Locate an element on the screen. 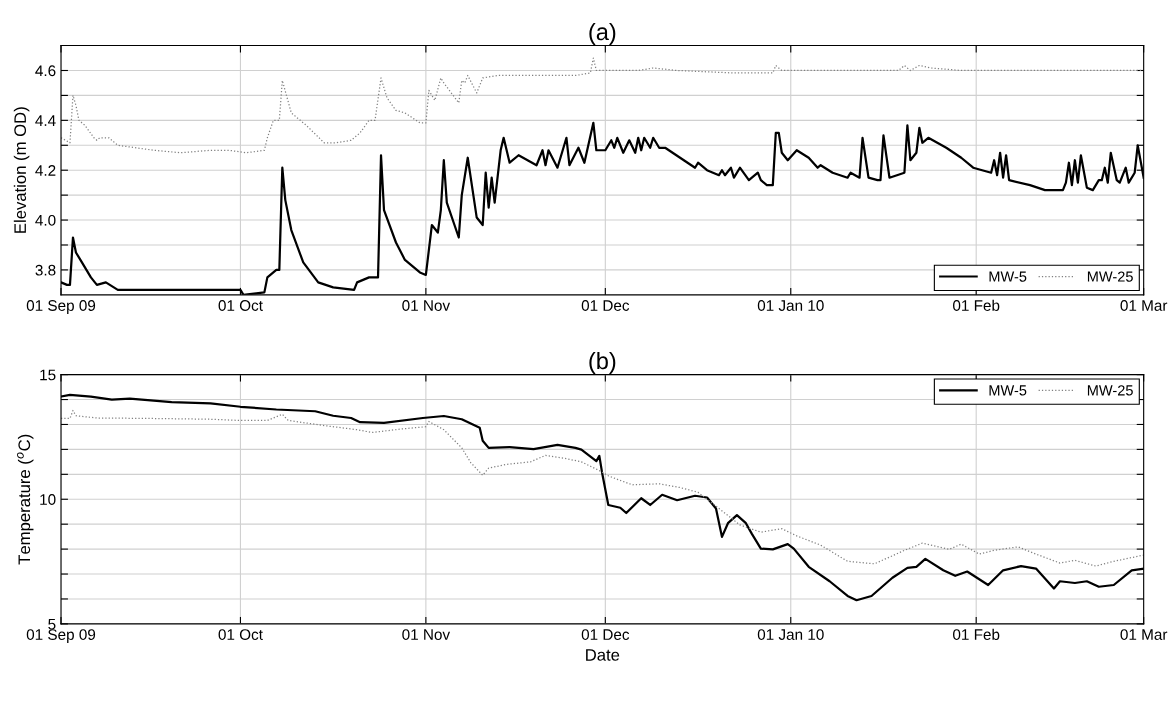  y-tick-label: 15 is located at coordinates (48, 375).